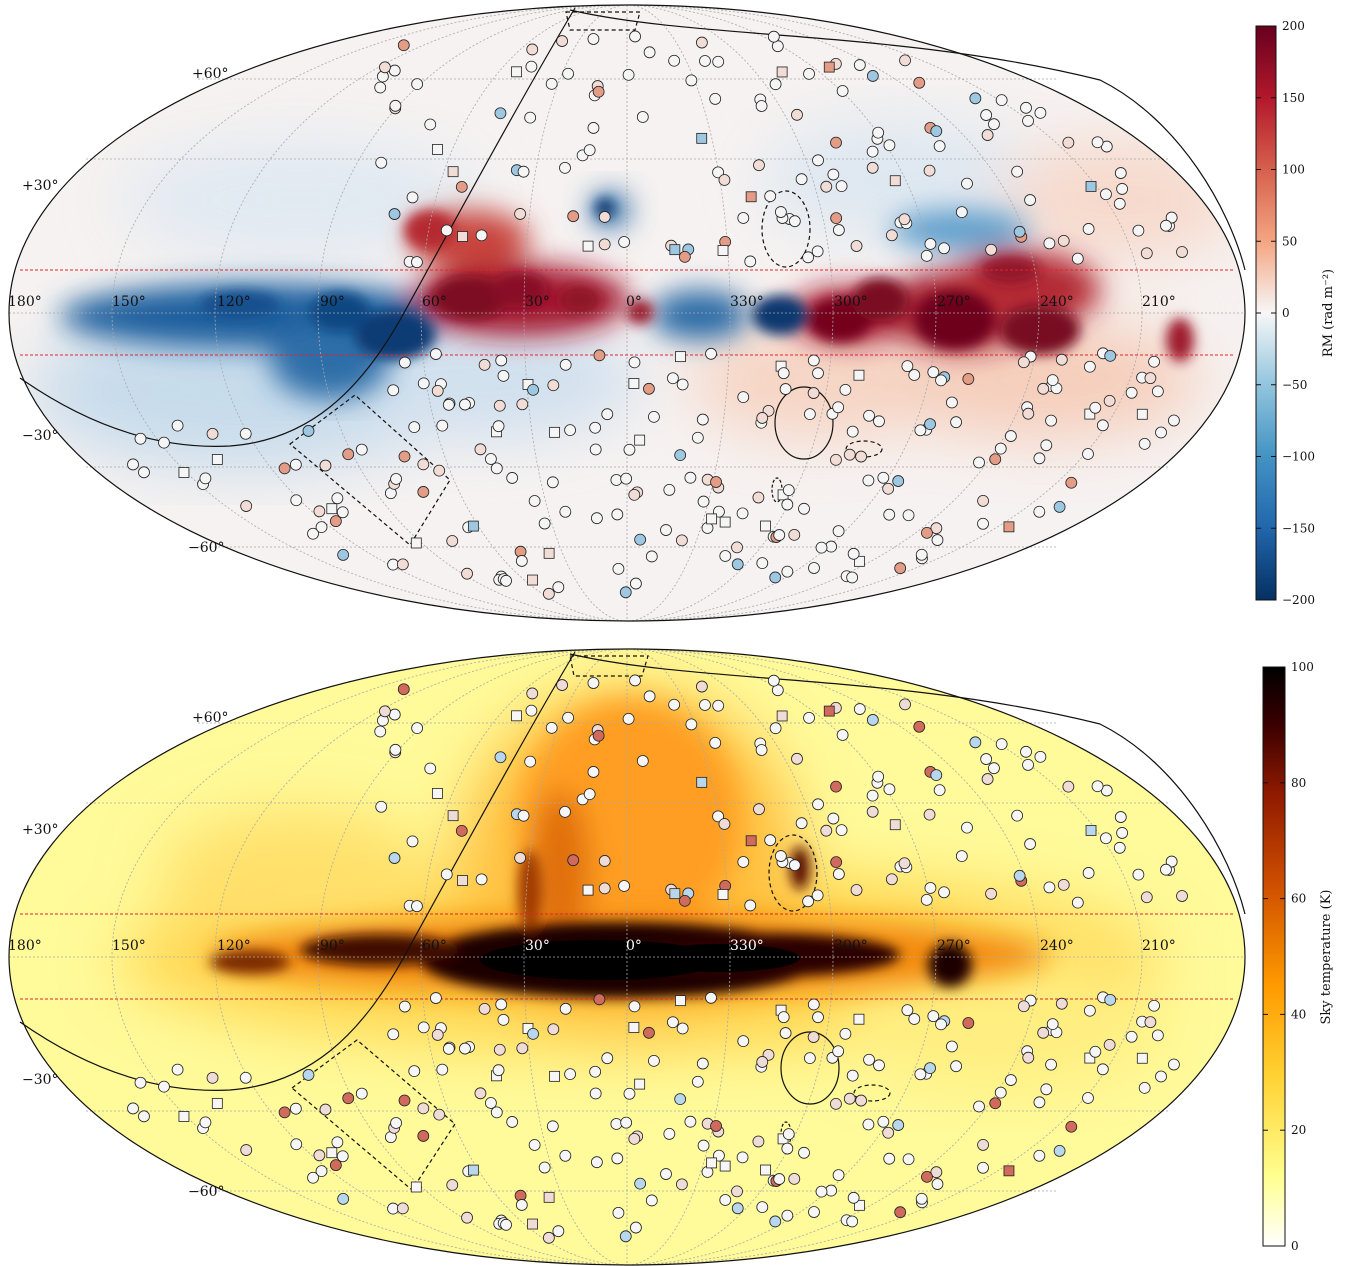  I want to click on rm-lon-label: 30°, so click(537, 302).